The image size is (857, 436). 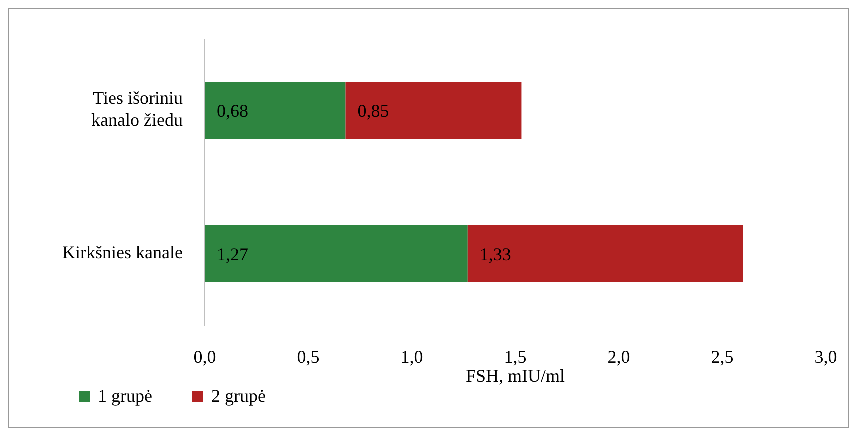 What do you see at coordinates (308, 356) in the screenshot?
I see `x-tick-label: 0,5` at bounding box center [308, 356].